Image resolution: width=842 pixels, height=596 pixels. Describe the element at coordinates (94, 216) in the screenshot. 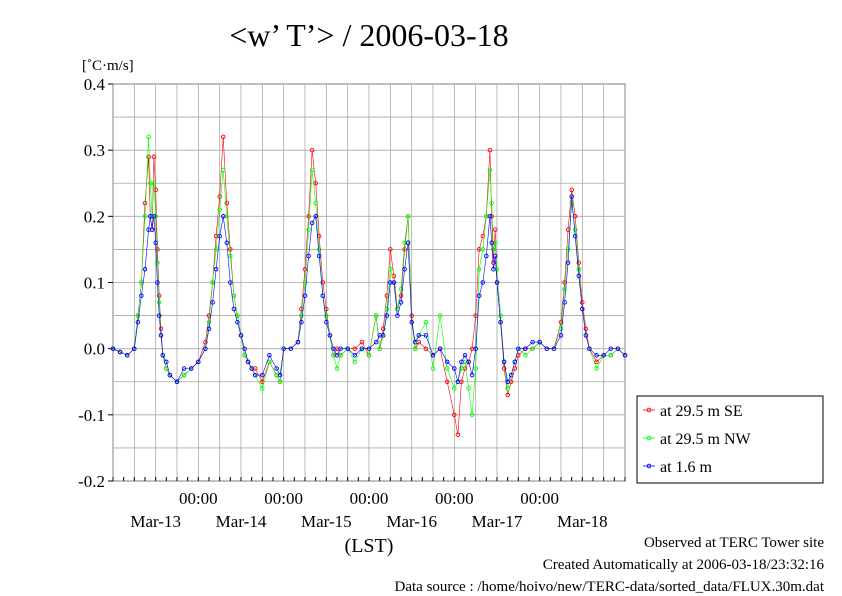

I see `y-tick-label: 0.2` at that location.